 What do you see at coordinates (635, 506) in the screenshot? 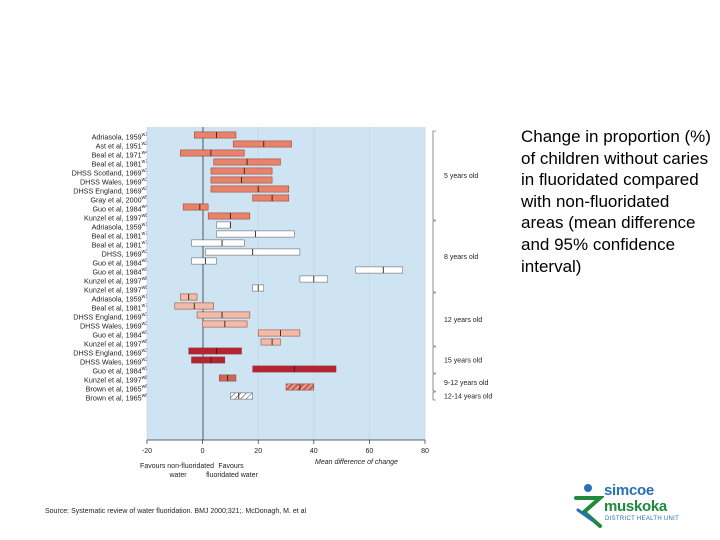
I see `logo-text-muskoka: muskoka` at bounding box center [635, 506].